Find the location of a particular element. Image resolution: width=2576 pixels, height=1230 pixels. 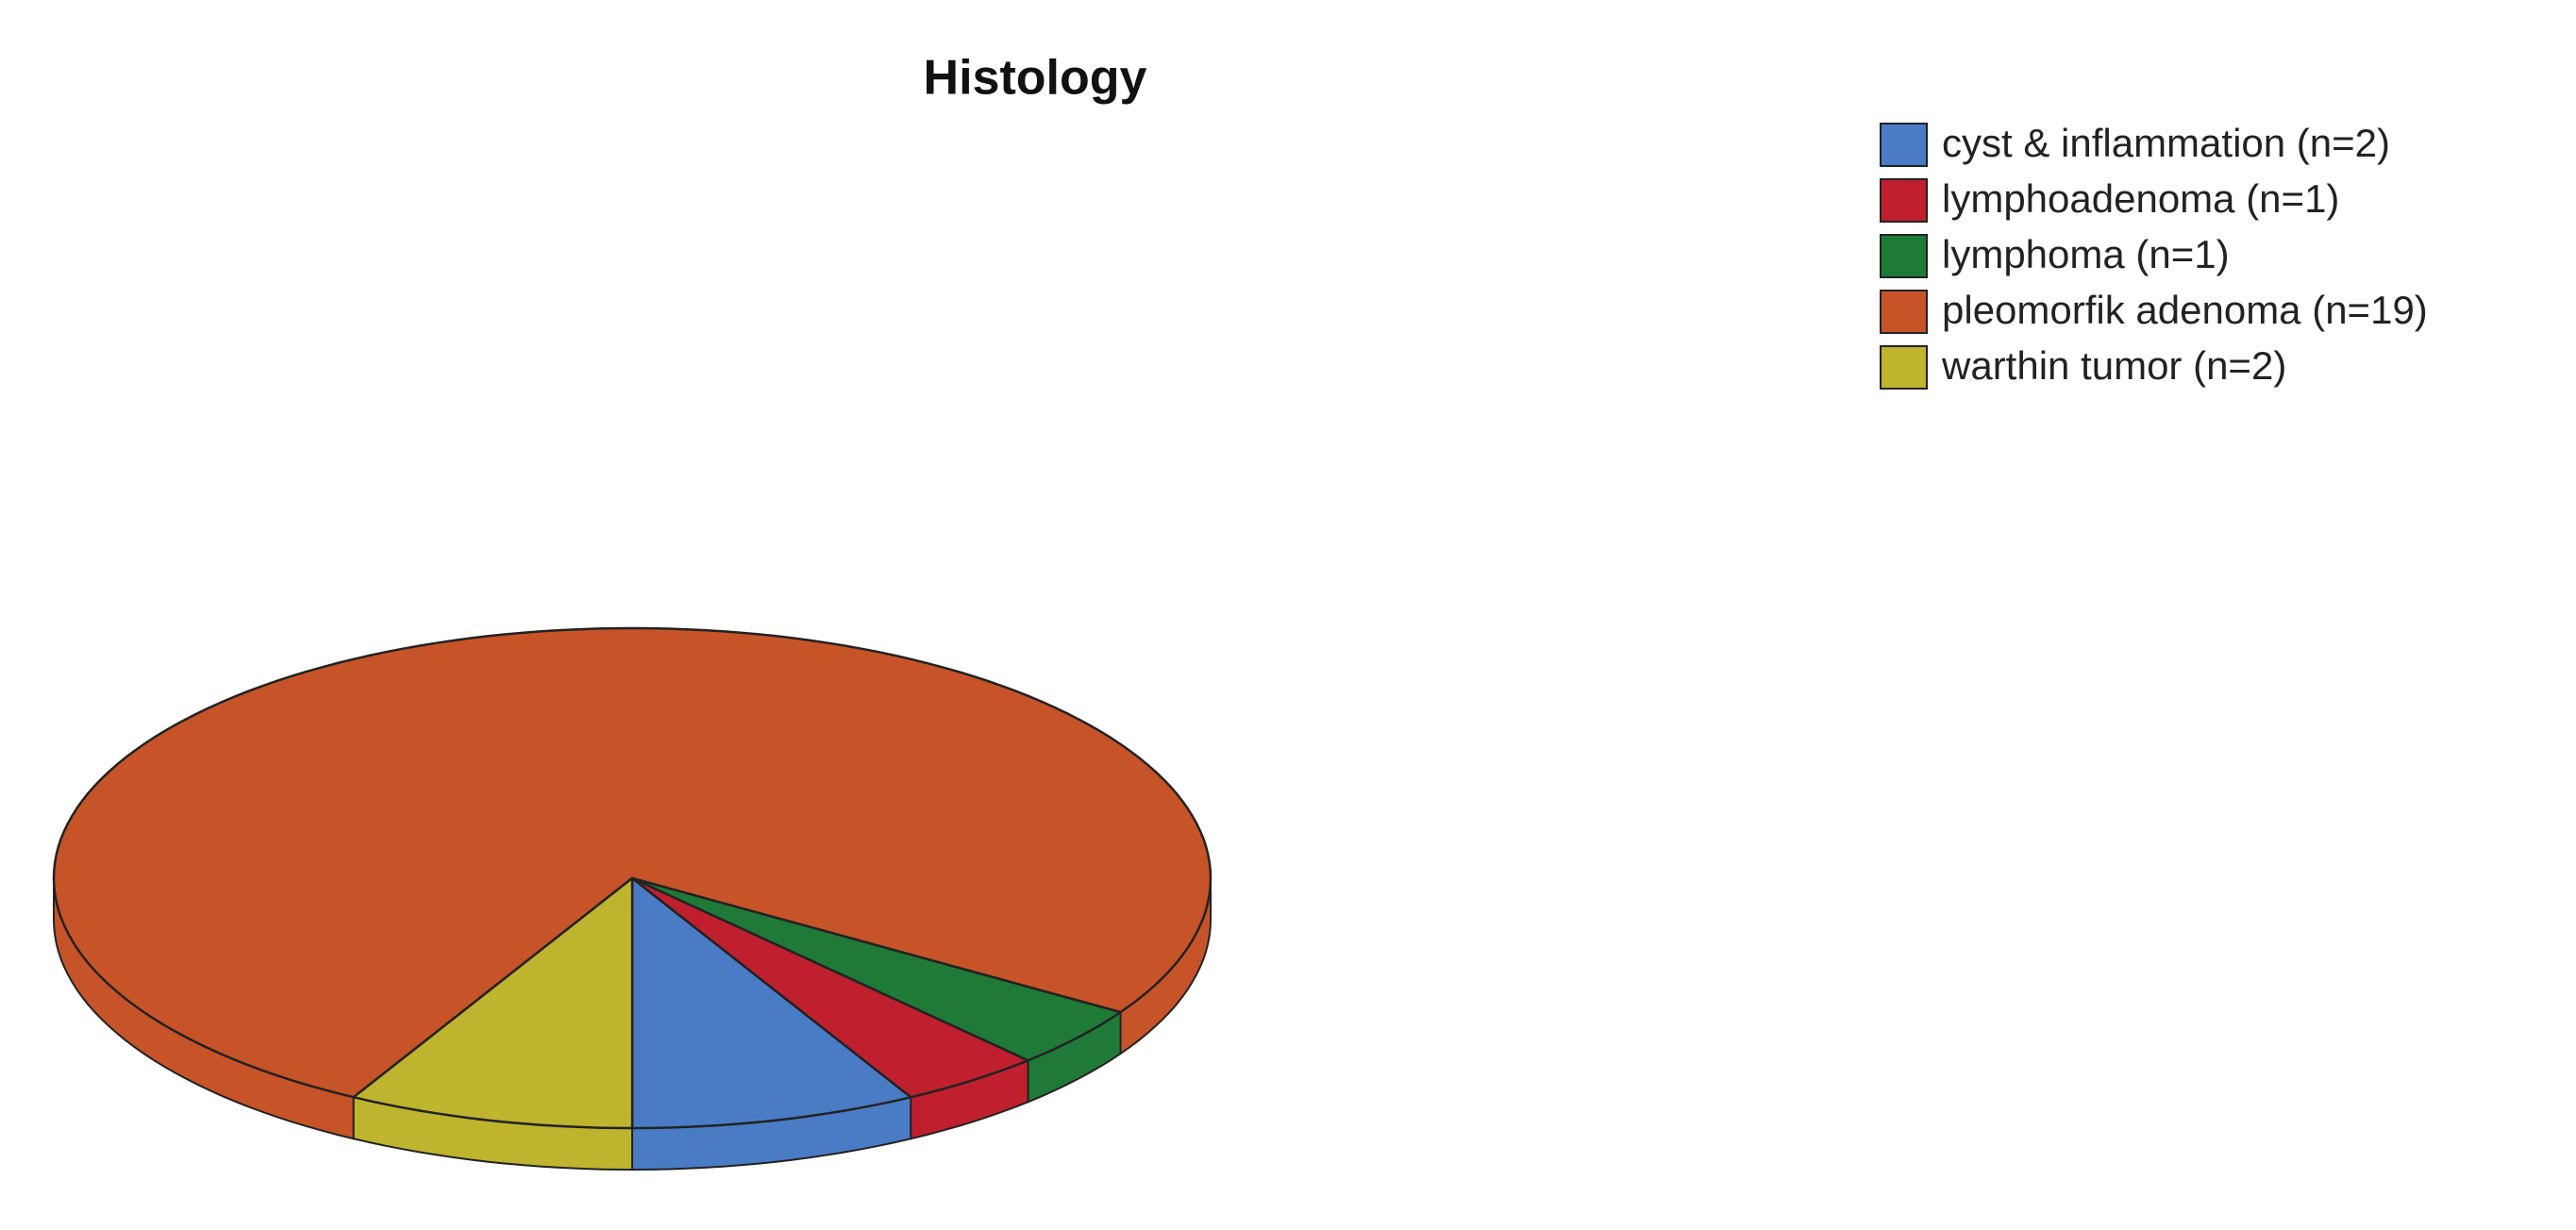

legend-label: lymphoadenoma (n=1) is located at coordinates (2140, 198).